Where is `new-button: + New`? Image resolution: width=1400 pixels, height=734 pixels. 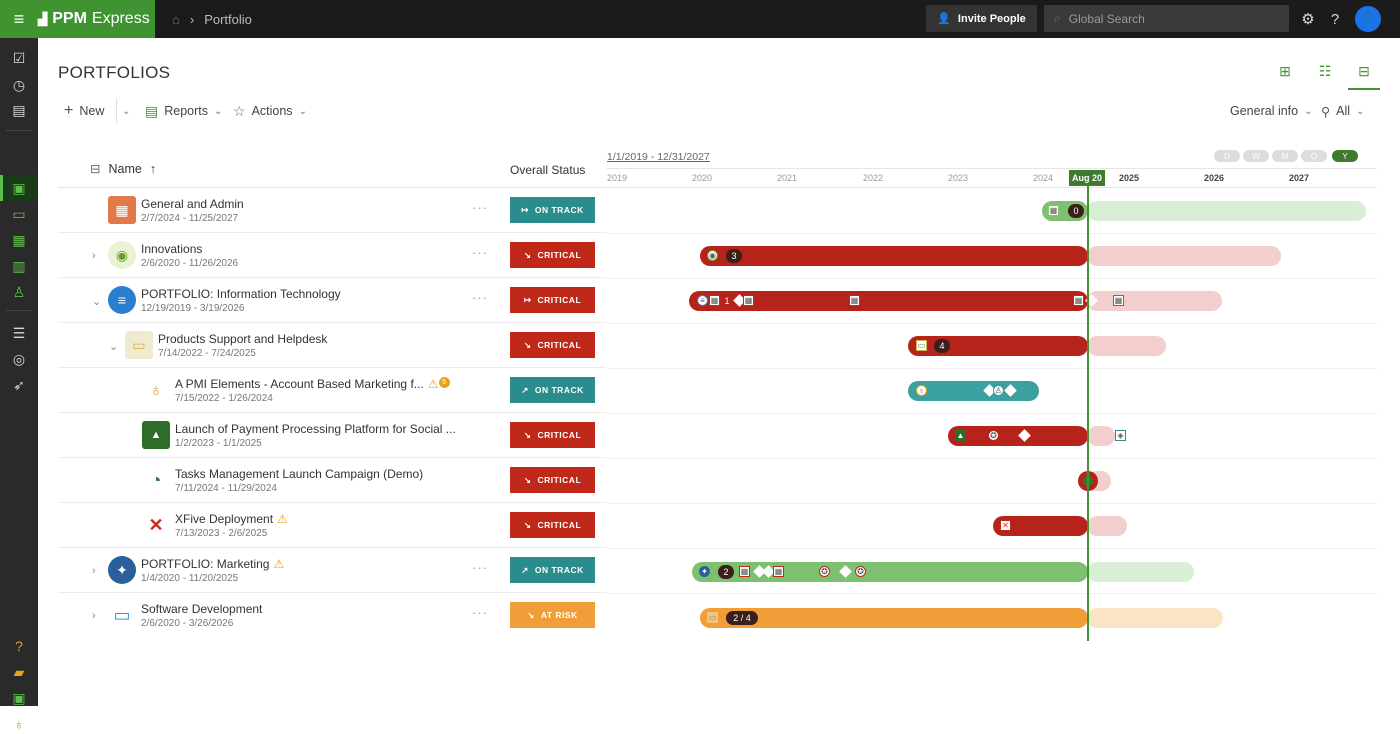
new-button: + New is located at coordinates (84, 111).